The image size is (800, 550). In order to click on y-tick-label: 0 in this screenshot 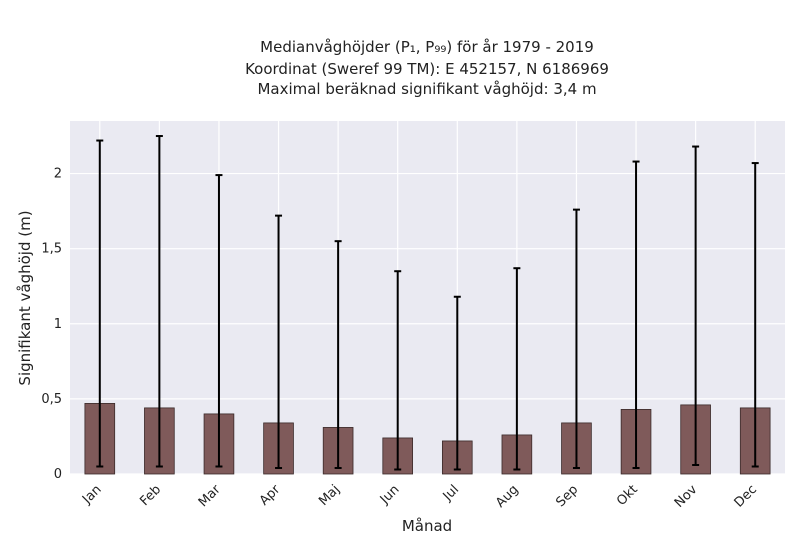, I will do `click(58, 474)`.